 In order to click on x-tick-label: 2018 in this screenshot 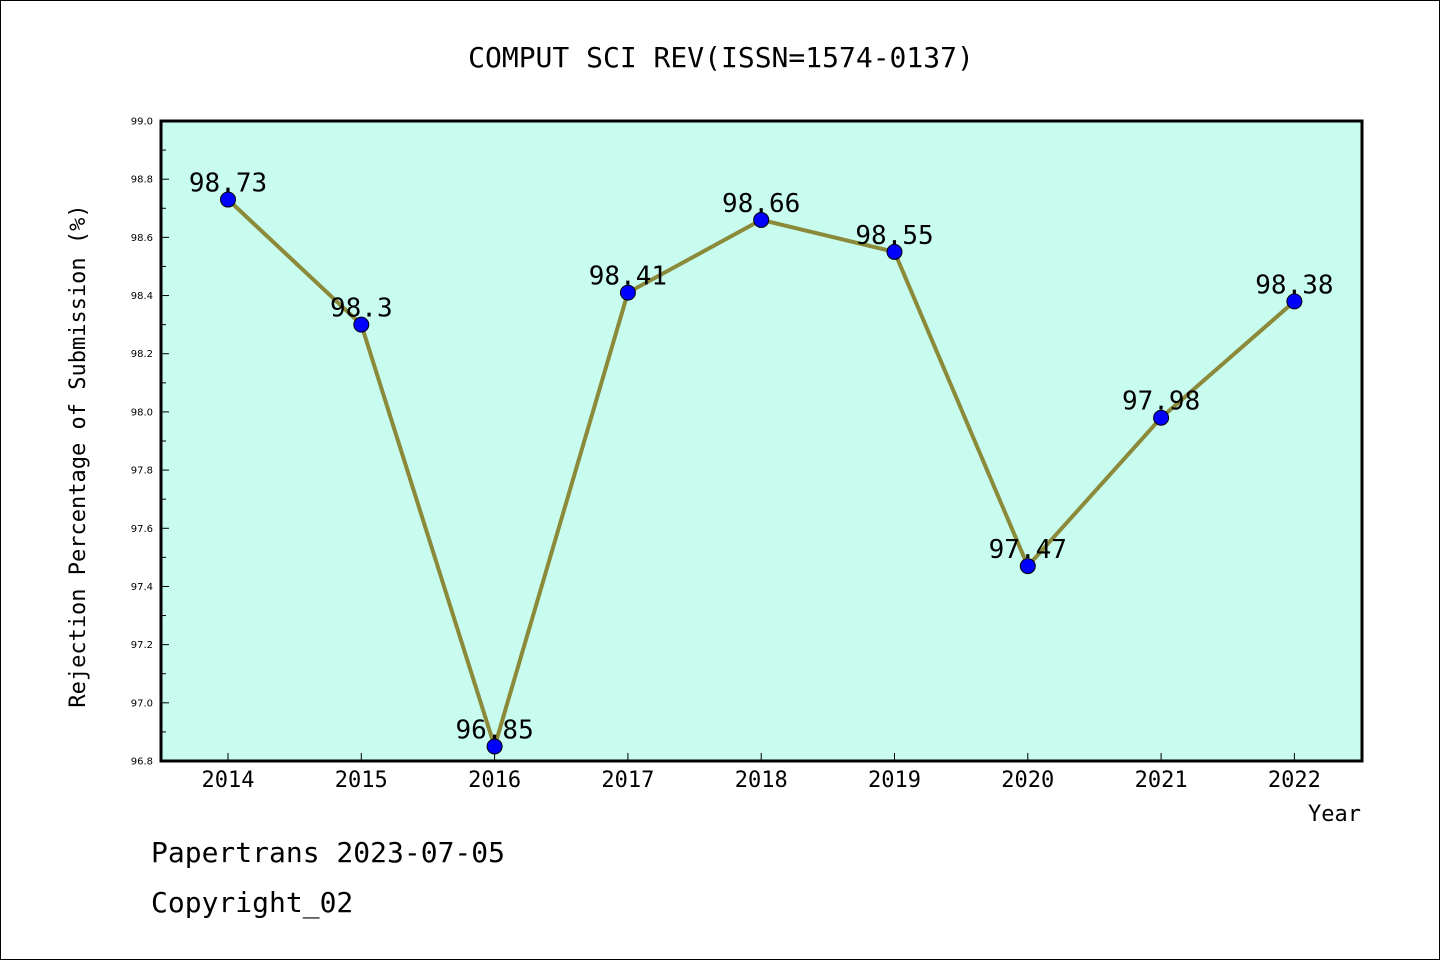, I will do `click(761, 780)`.